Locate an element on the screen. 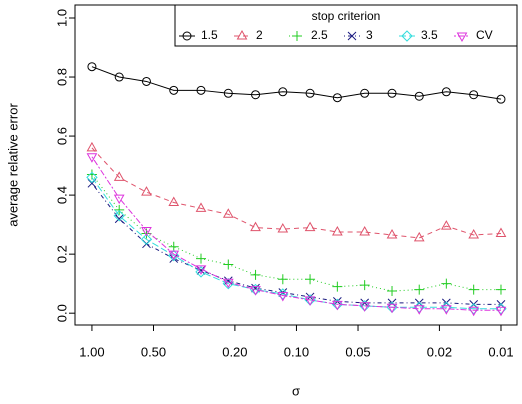 The height and width of the screenshot is (404, 522). legend-label: CV is located at coordinates (484, 35).